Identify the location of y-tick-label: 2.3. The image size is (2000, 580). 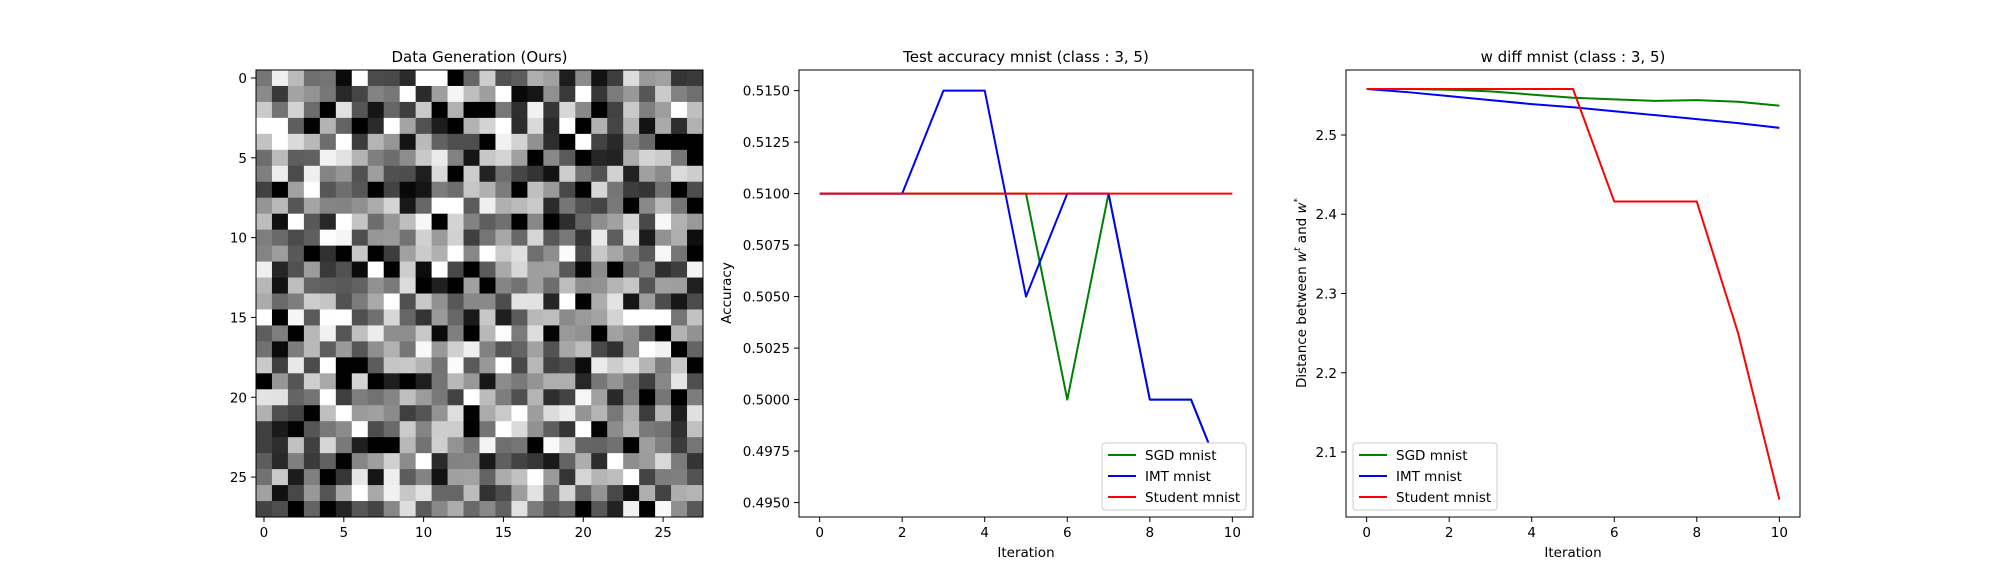
(1326, 295).